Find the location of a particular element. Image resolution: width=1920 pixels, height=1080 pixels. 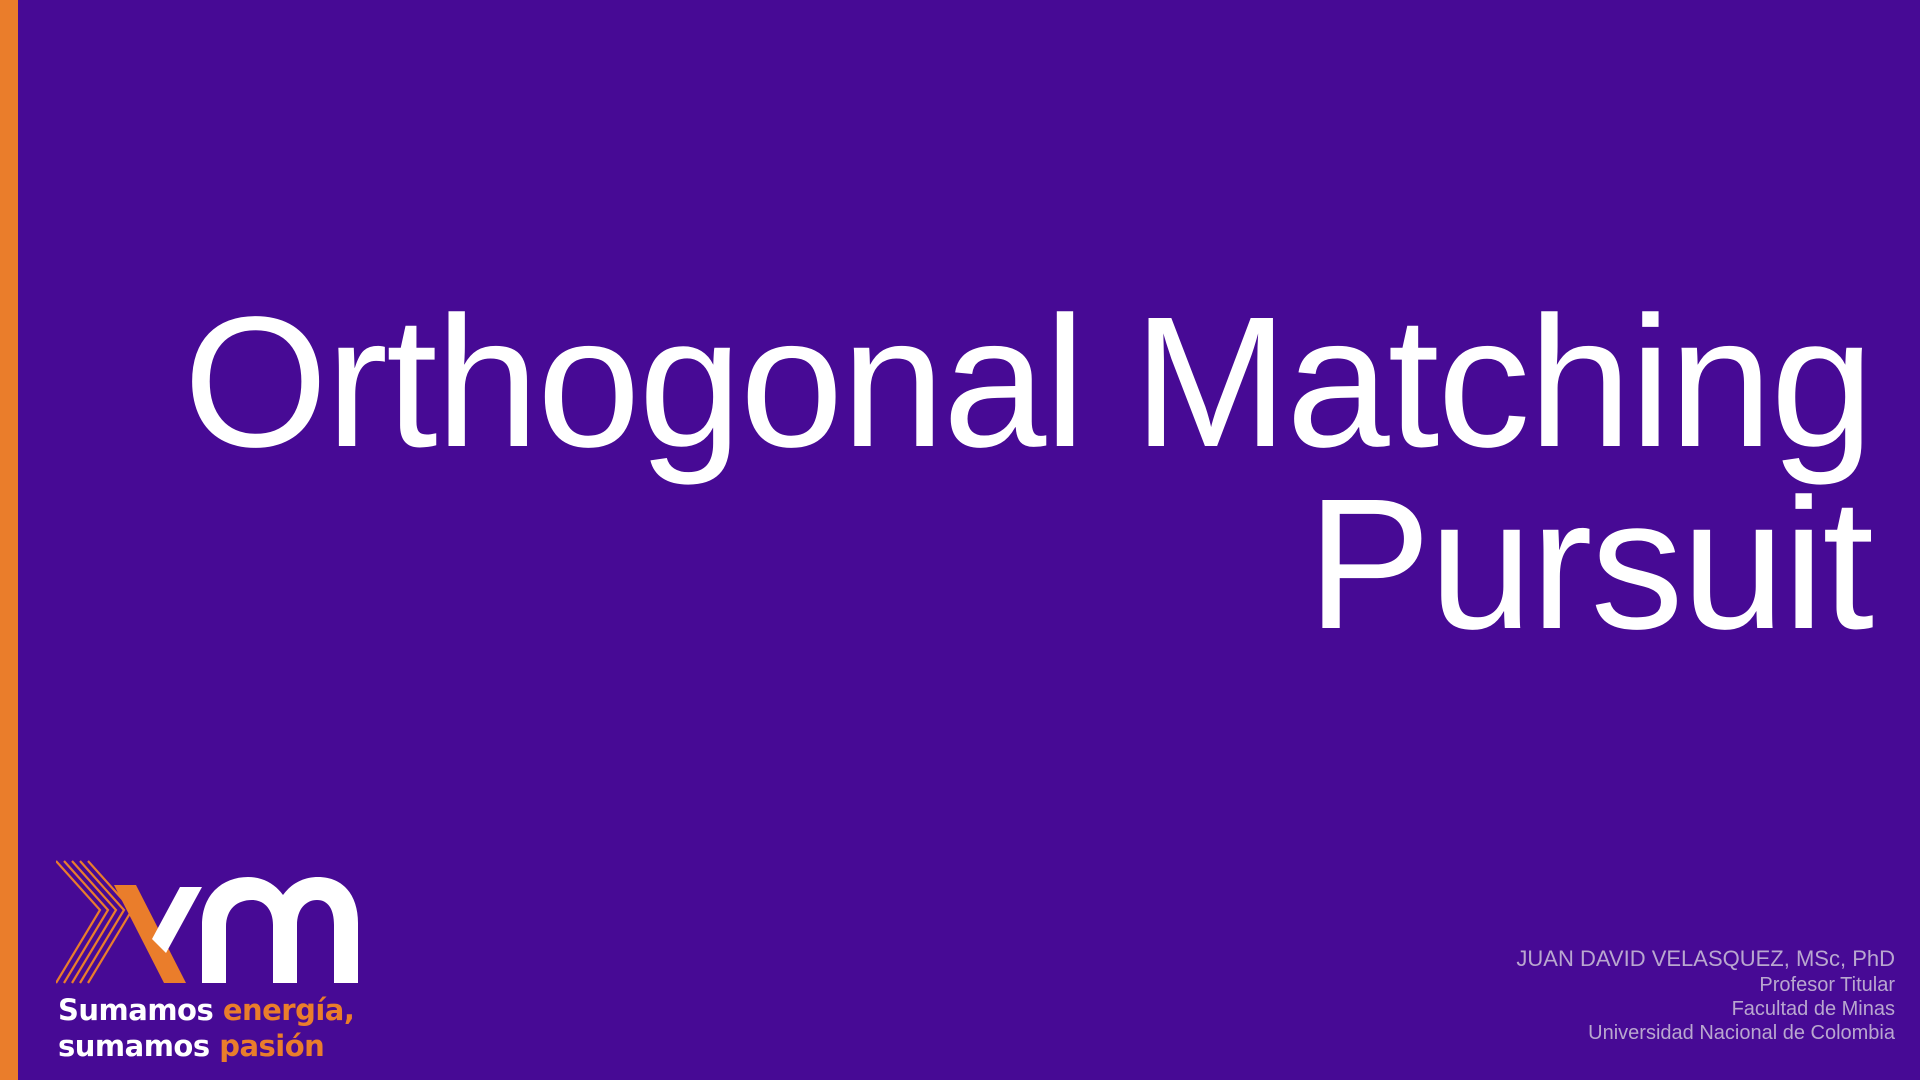

tagline-line-1: Sumamos energía, is located at coordinates (206, 1010).